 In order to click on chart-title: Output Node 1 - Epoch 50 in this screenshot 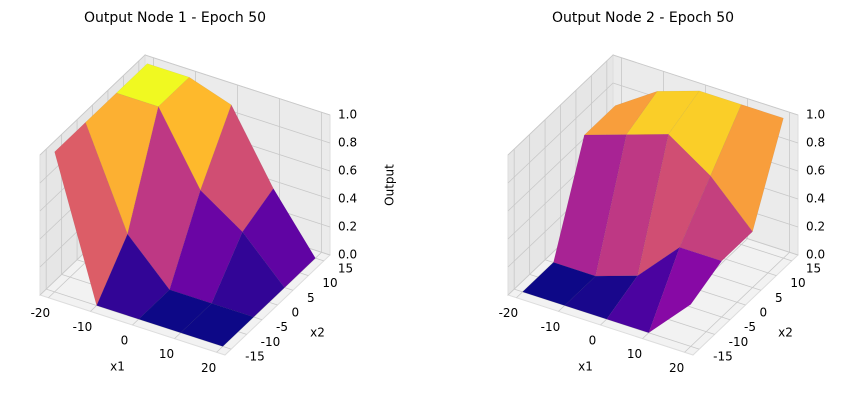, I will do `click(175, 18)`.